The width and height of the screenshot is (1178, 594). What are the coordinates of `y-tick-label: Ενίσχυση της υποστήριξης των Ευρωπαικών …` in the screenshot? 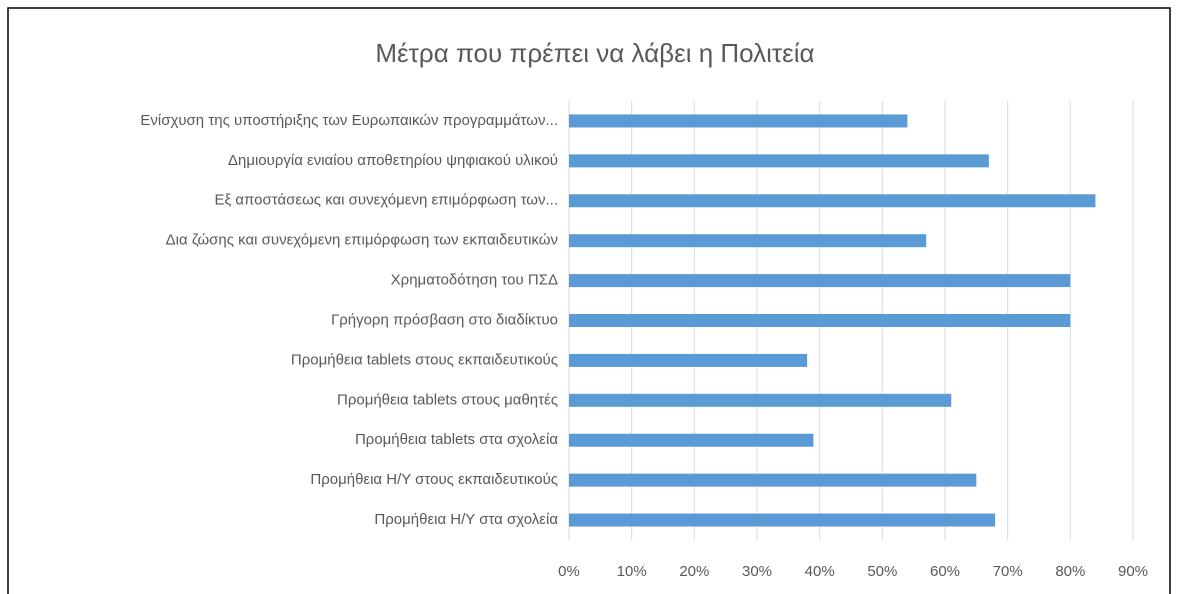 It's located at (349, 120).